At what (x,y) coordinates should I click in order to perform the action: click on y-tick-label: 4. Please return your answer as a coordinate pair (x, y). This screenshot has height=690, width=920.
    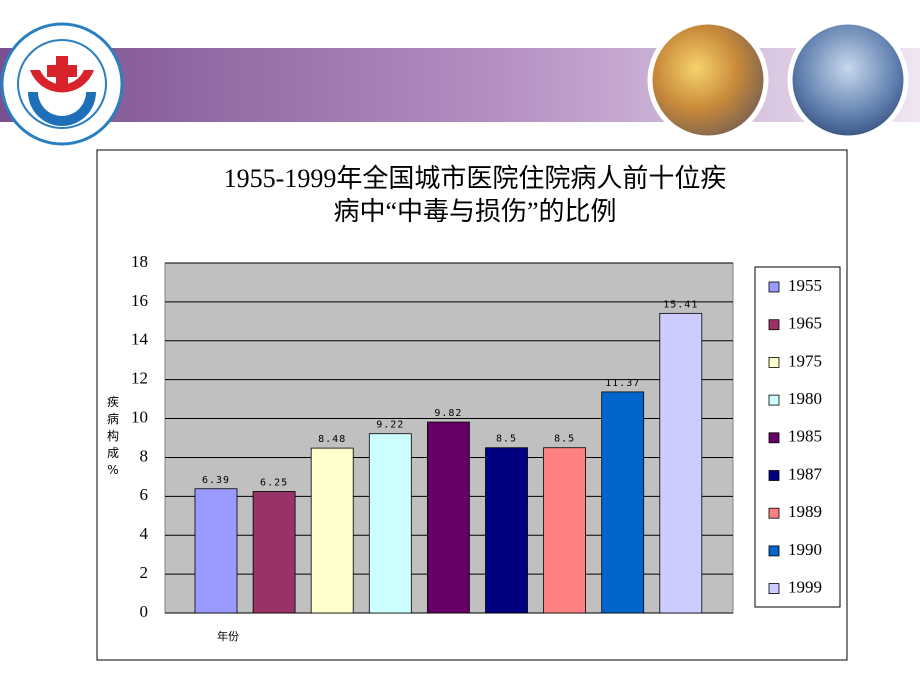
    Looking at the image, I should click on (144, 533).